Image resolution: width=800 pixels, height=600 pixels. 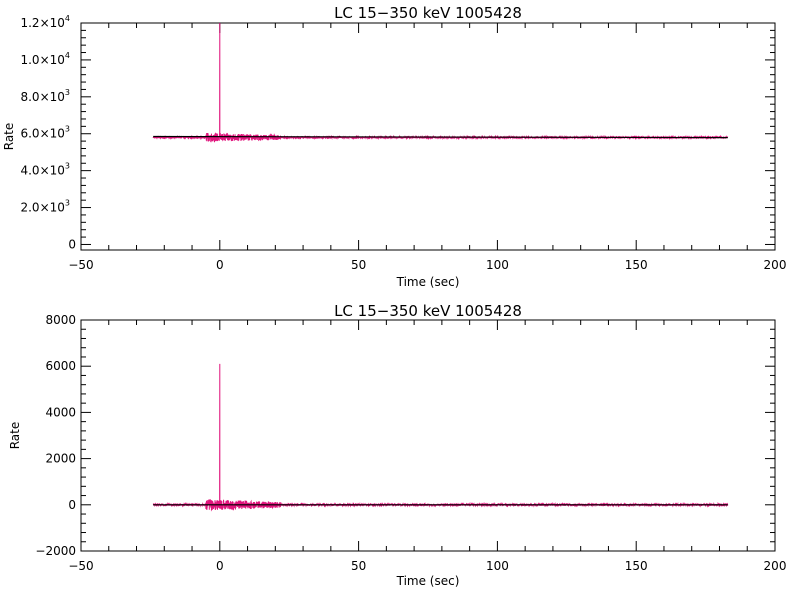 What do you see at coordinates (60, 459) in the screenshot?
I see `y-tick-label: 2000` at bounding box center [60, 459].